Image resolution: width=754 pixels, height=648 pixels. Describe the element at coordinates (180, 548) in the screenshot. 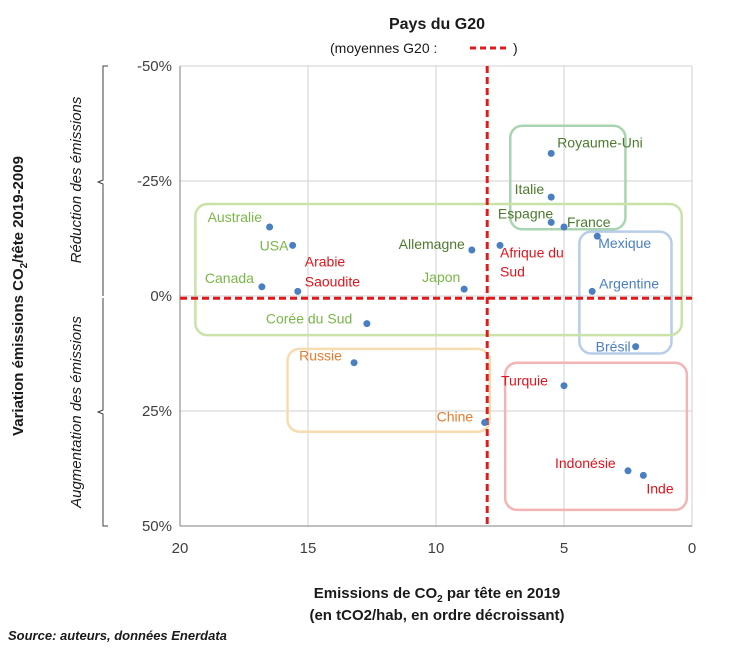

I see `x-tick-20: 20` at that location.